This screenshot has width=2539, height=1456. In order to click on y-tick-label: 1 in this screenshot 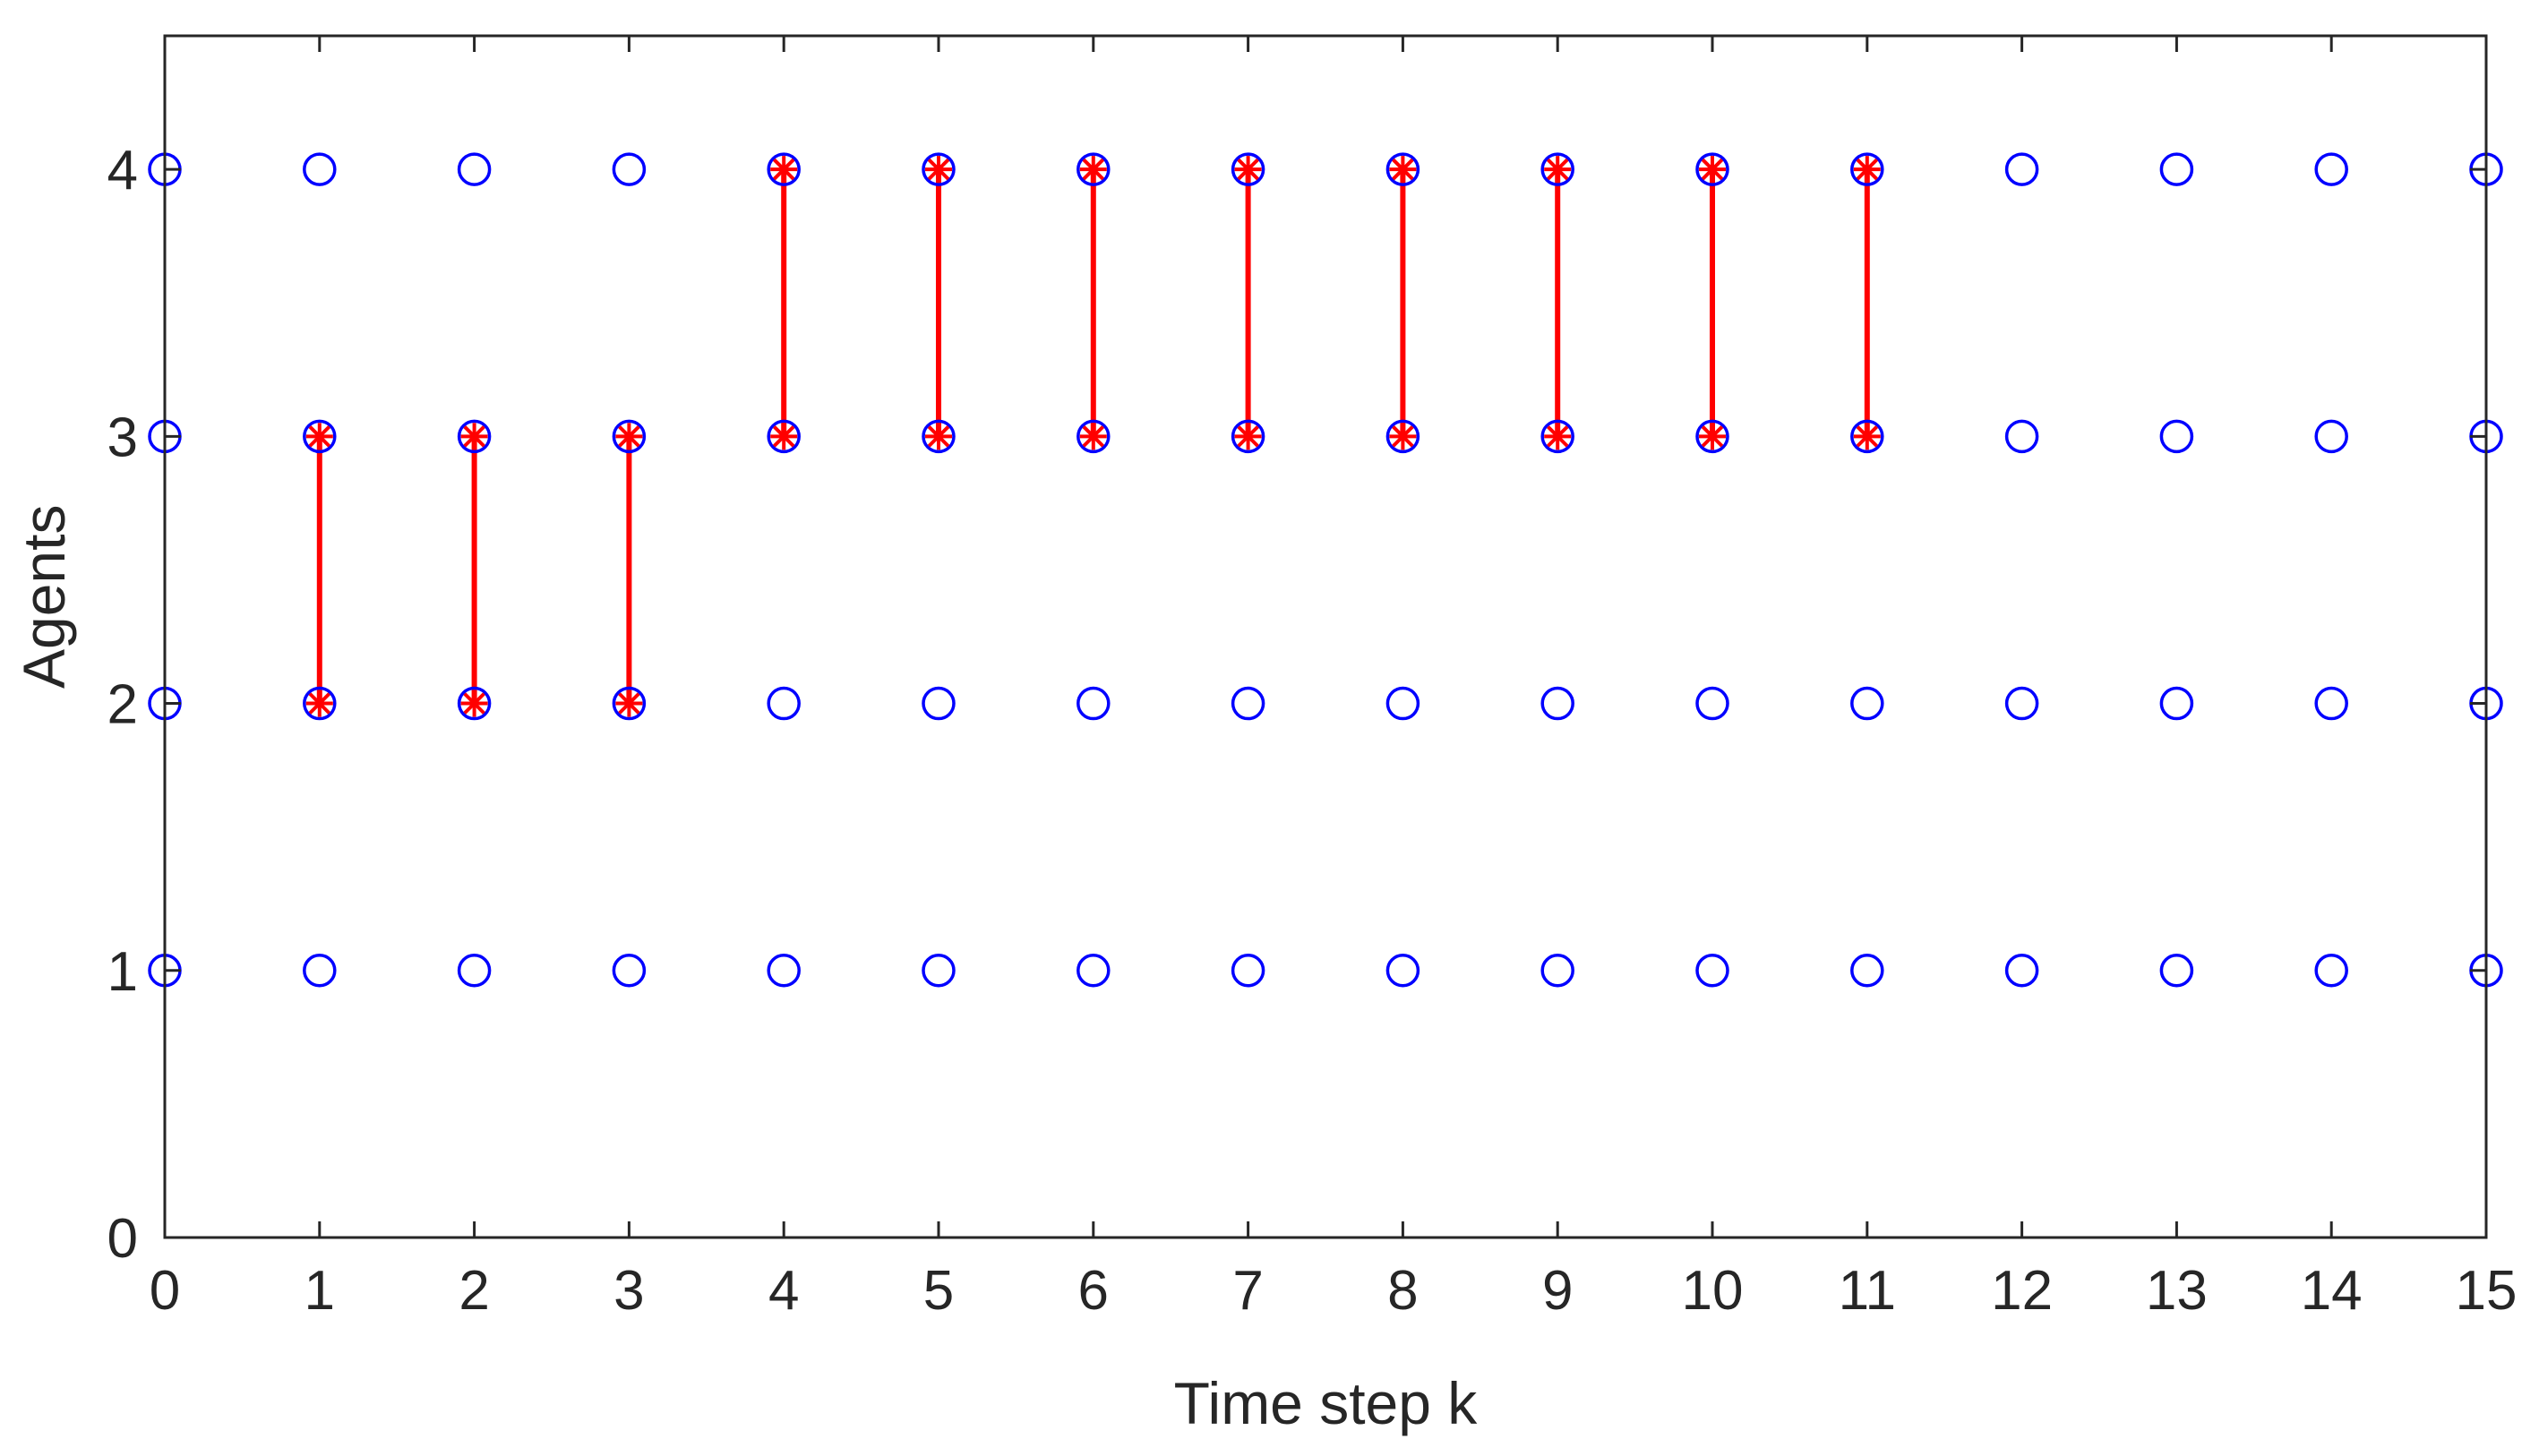, I will do `click(123, 972)`.